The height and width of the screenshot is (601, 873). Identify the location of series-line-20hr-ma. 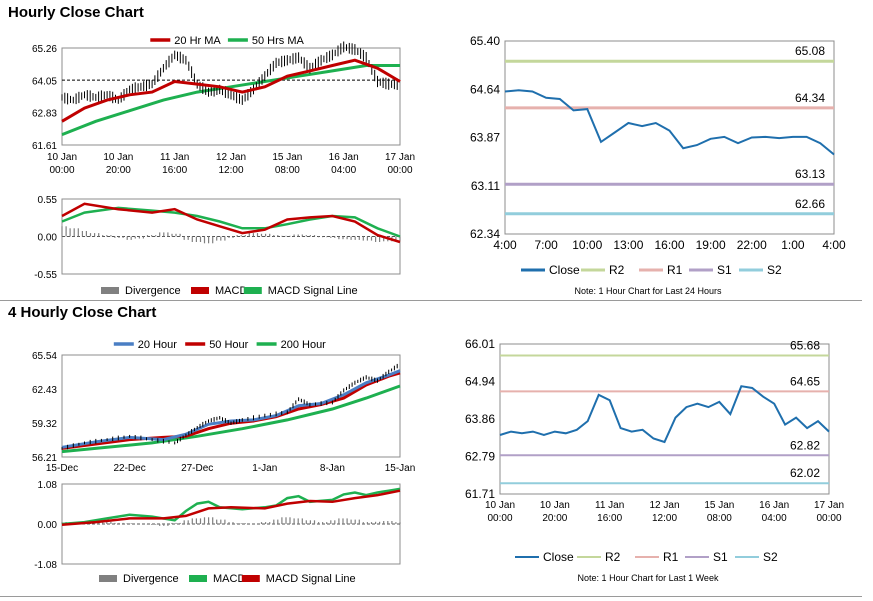
(231, 90).